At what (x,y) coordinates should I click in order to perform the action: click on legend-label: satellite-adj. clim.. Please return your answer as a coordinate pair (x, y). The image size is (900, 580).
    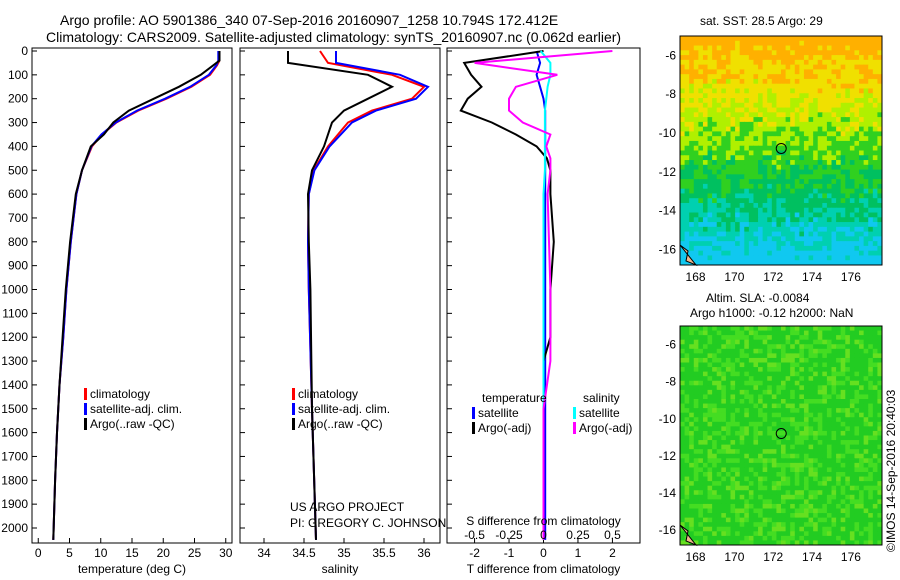
    Looking at the image, I should click on (344, 409).